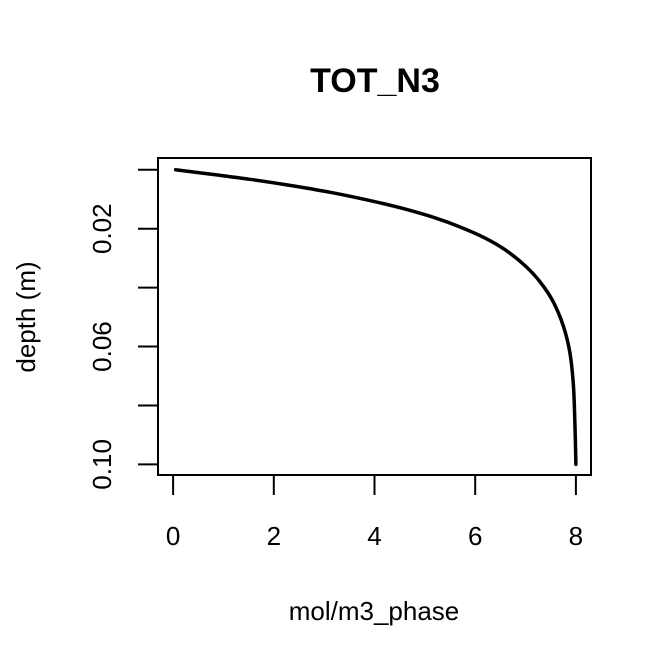 The image size is (672, 672). What do you see at coordinates (576, 536) in the screenshot?
I see `x-tick-label: 8` at bounding box center [576, 536].